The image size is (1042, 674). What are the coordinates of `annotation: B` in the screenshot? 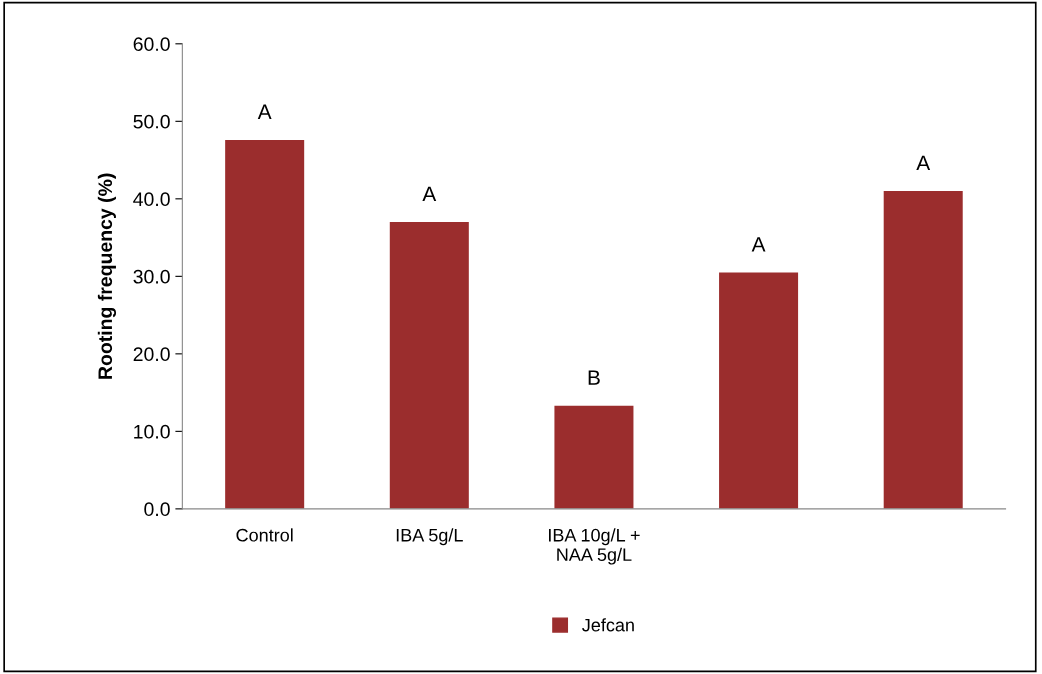 It's located at (594, 377).